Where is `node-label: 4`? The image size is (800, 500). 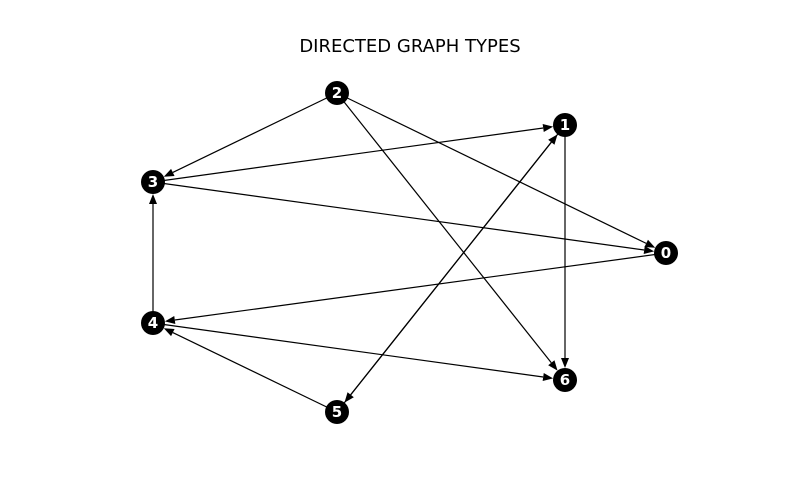
node-label: 4 is located at coordinates (153, 323).